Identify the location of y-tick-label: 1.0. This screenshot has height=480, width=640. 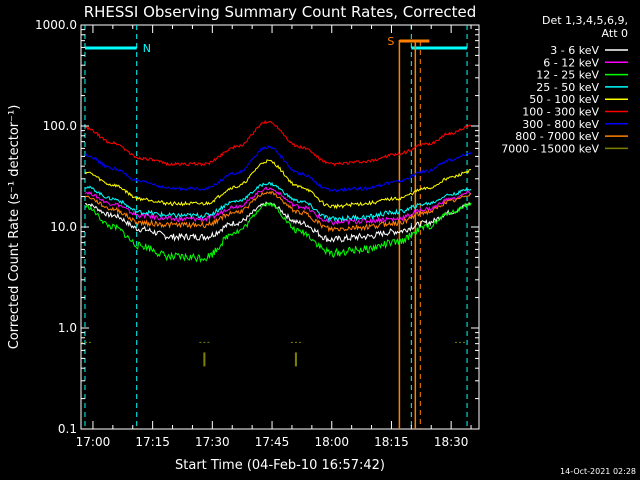
(67, 328).